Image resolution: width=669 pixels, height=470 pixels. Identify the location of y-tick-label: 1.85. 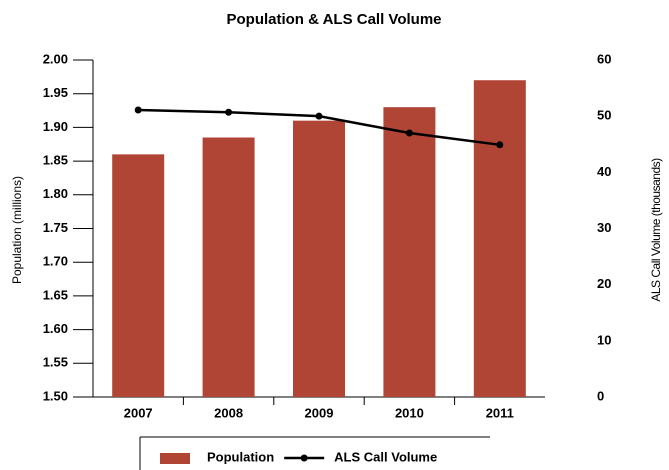
(55, 160).